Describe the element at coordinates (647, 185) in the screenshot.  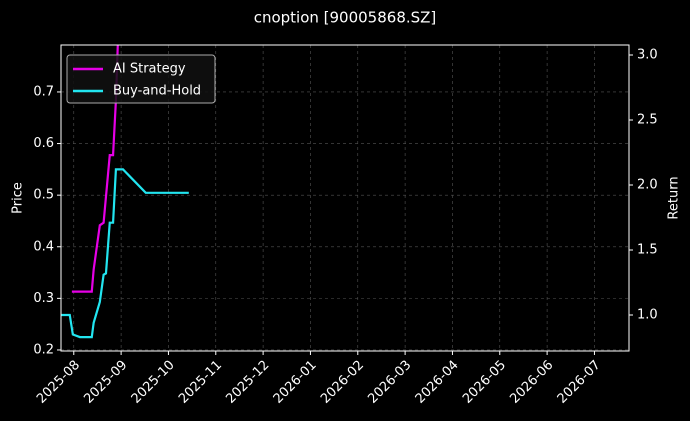
I see `y2-tick-label: 2.0` at that location.